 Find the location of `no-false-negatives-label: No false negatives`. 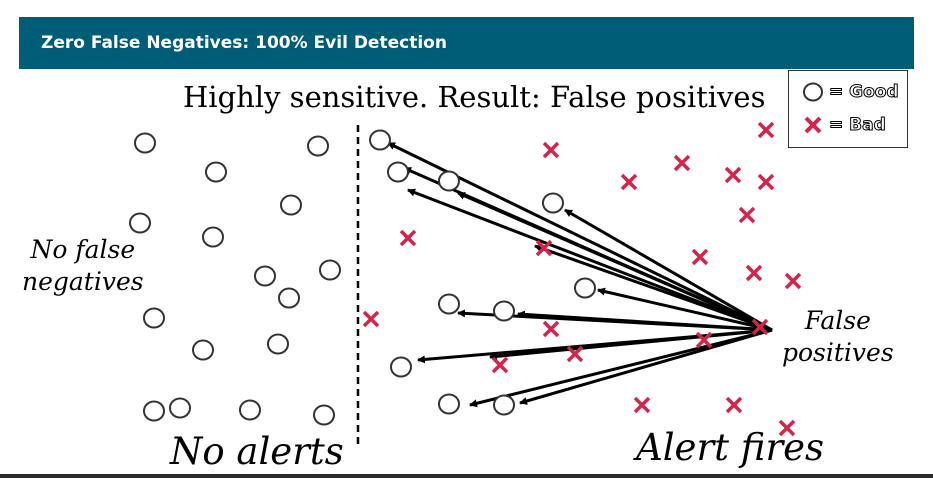

no-false-negatives-label: No false negatives is located at coordinates (83, 266).